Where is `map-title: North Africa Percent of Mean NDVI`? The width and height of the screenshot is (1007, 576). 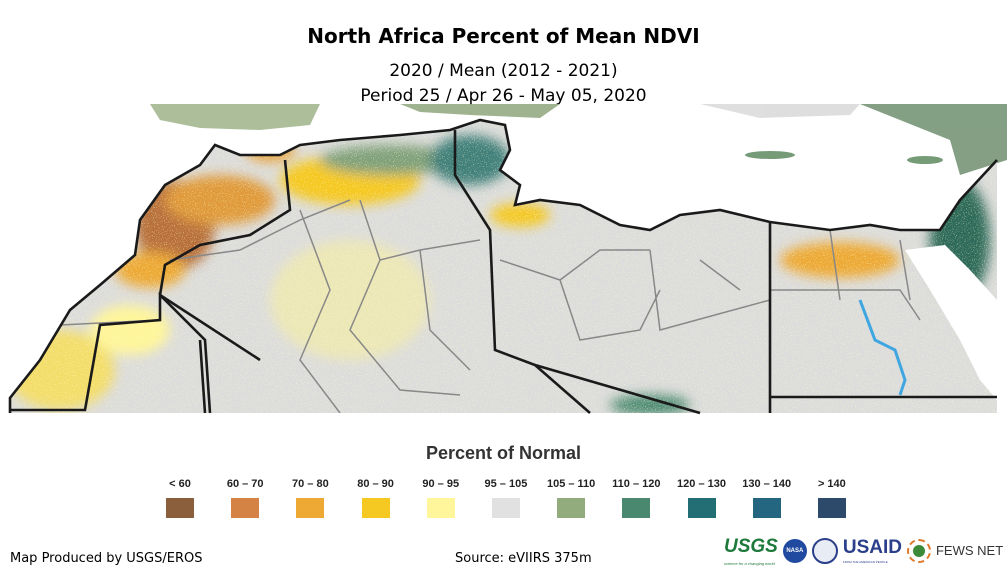 map-title: North Africa Percent of Mean NDVI is located at coordinates (503, 36).